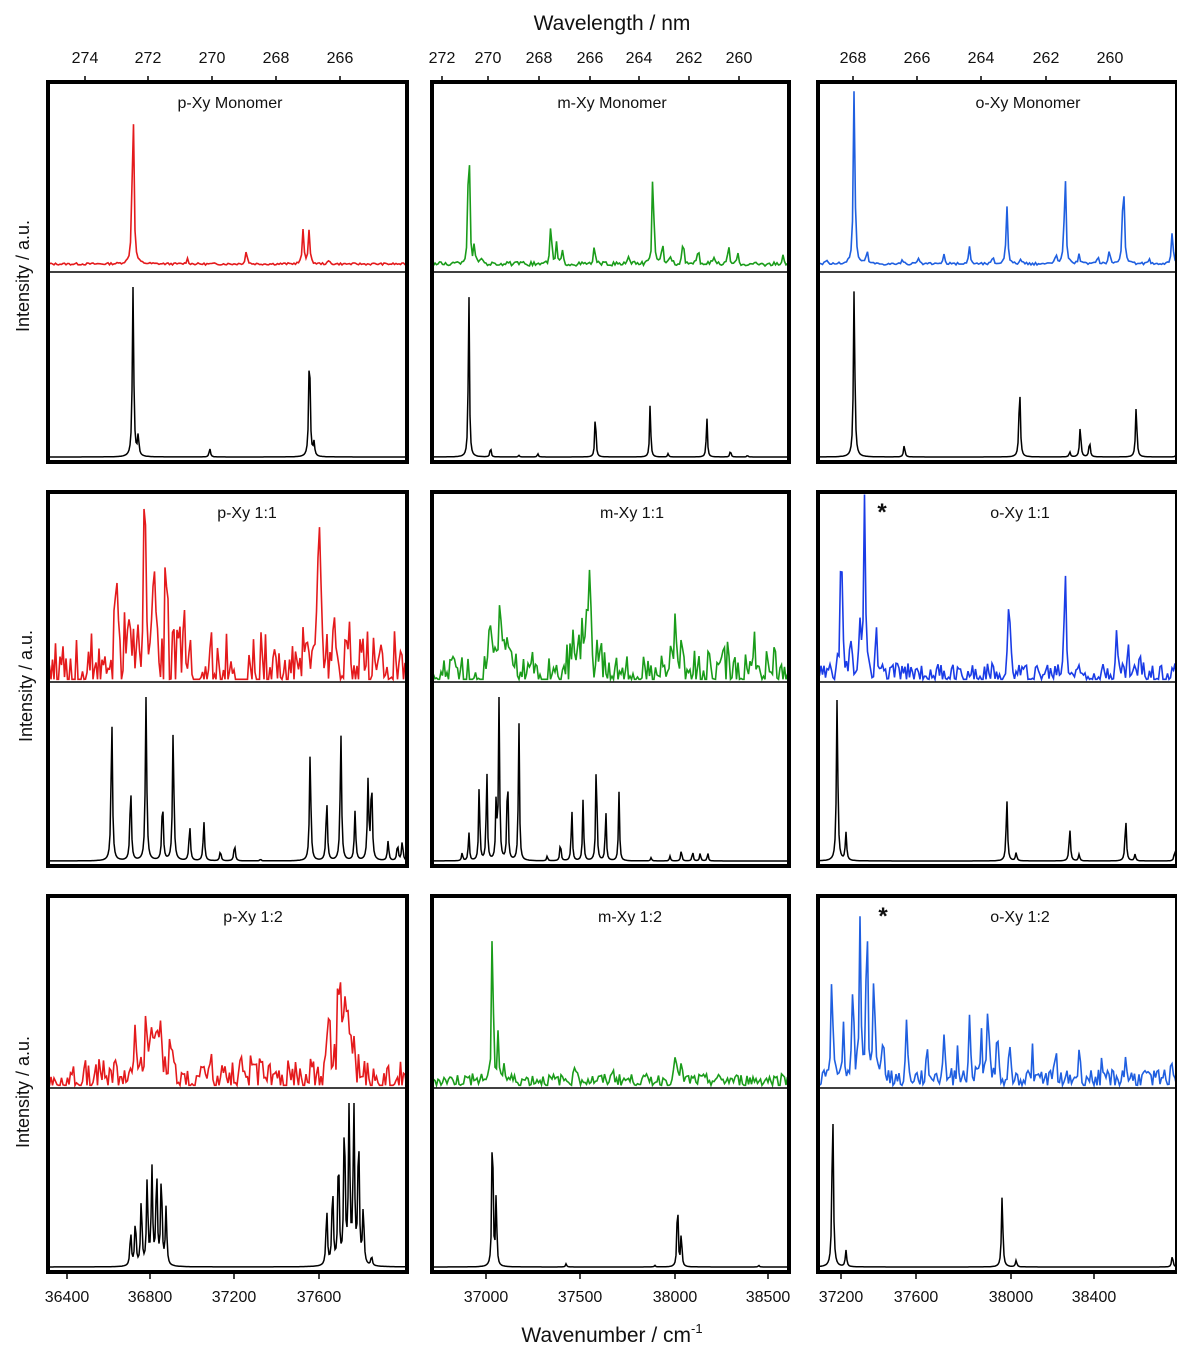 This screenshot has height=1351, width=1177. What do you see at coordinates (26, 686) in the screenshot?
I see `y-axis-label-row-2: Intensity / a.u.` at bounding box center [26, 686].